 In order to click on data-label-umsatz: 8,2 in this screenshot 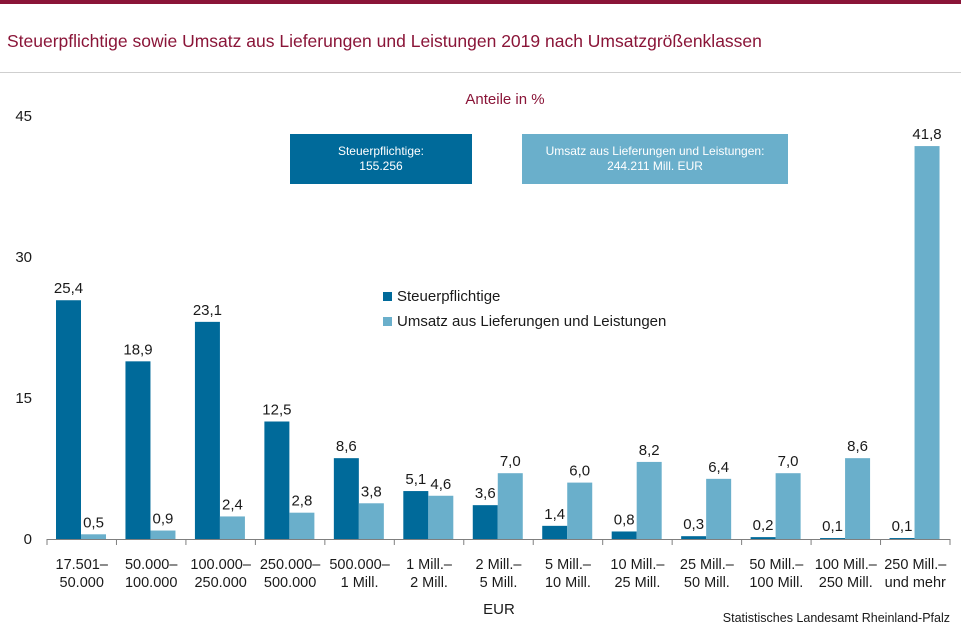, I will do `click(649, 450)`.